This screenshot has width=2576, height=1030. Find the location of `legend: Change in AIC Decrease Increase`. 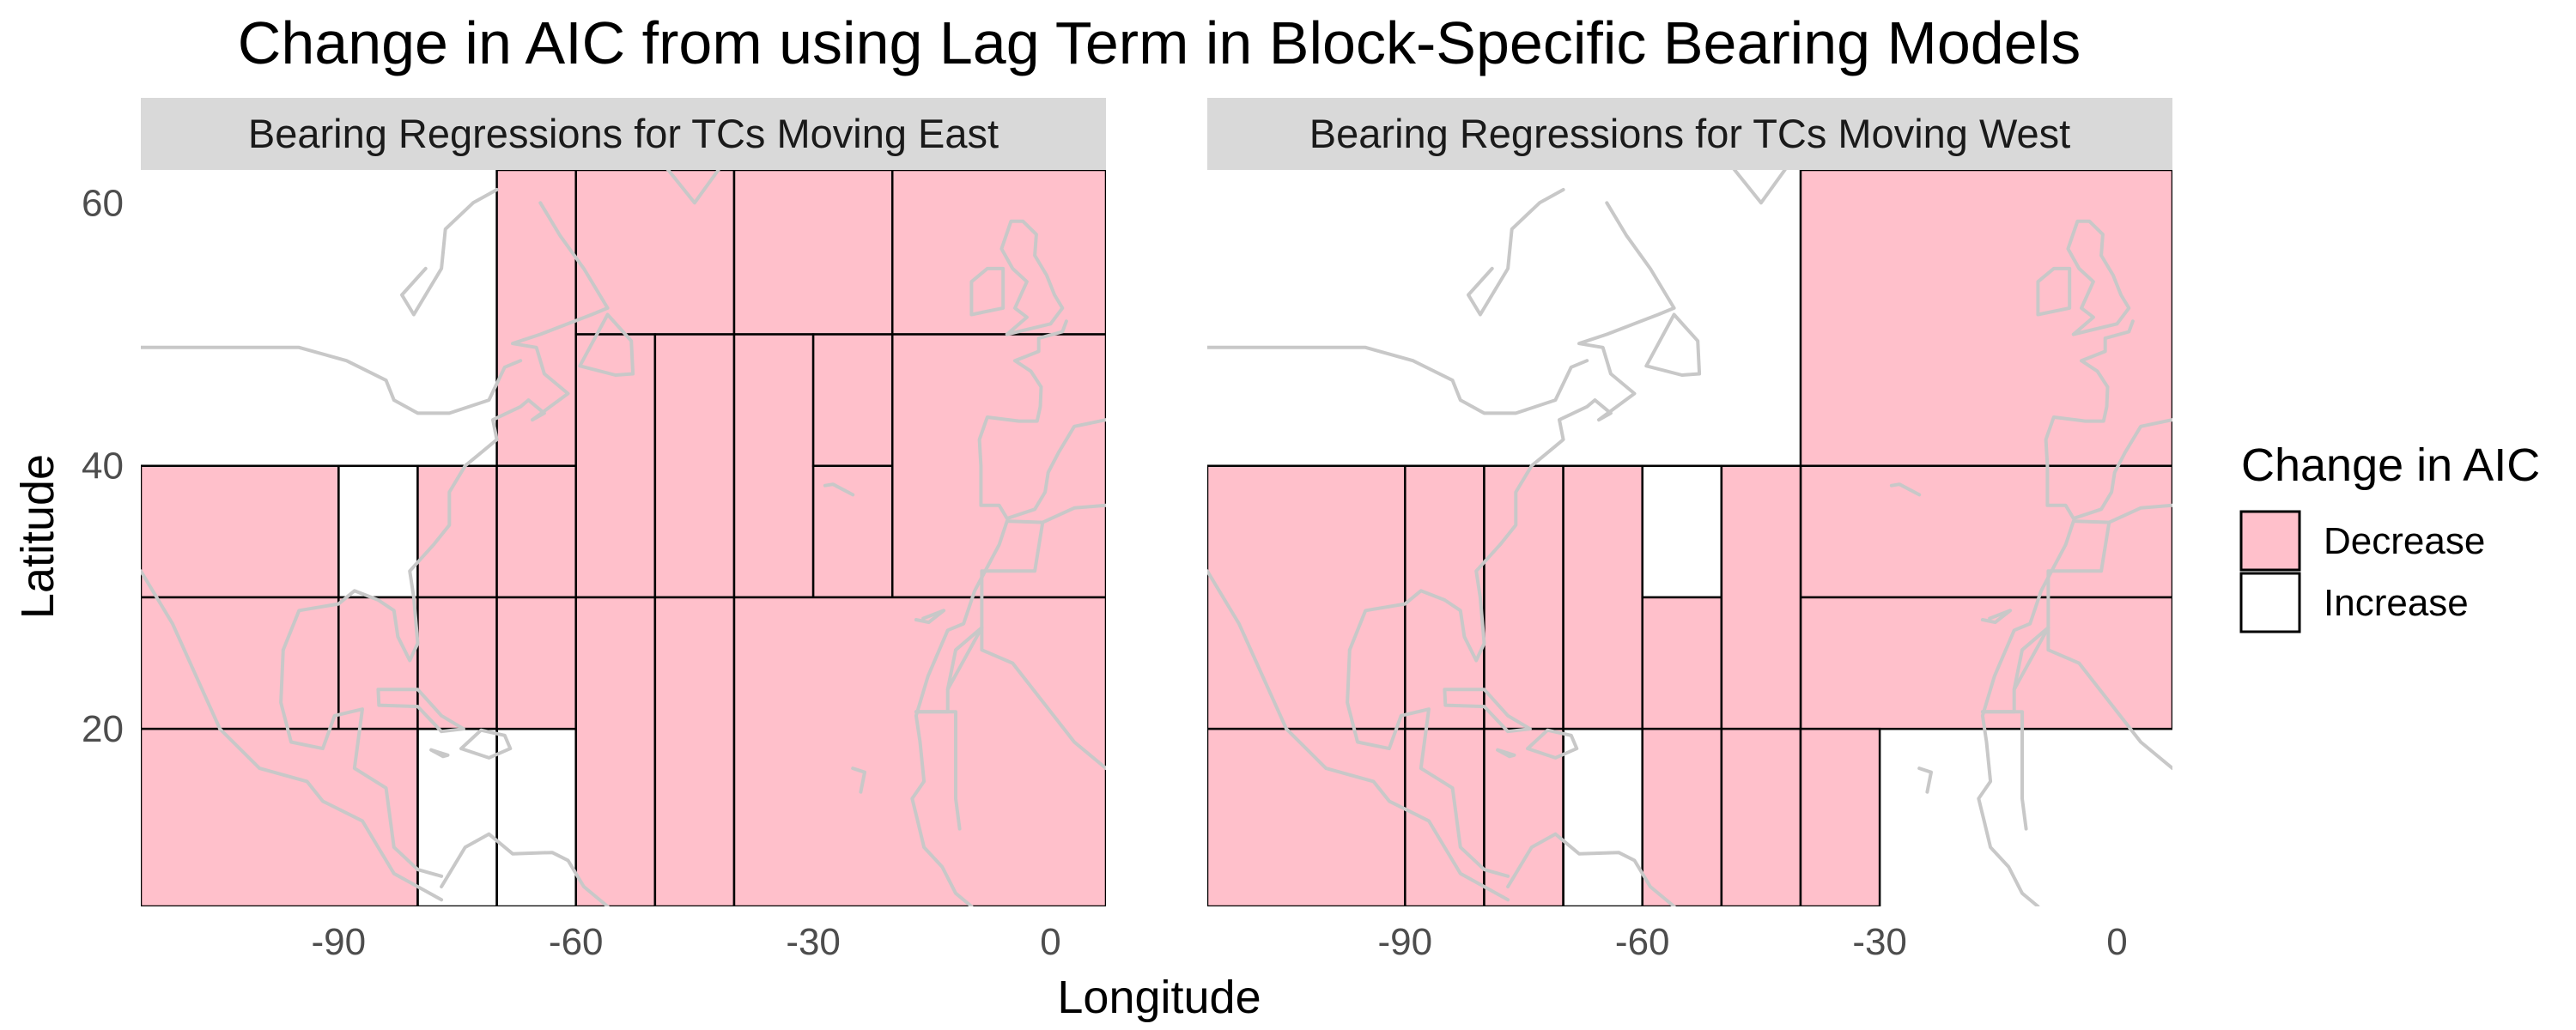

legend: Change in AIC Decrease Increase is located at coordinates (2390, 536).